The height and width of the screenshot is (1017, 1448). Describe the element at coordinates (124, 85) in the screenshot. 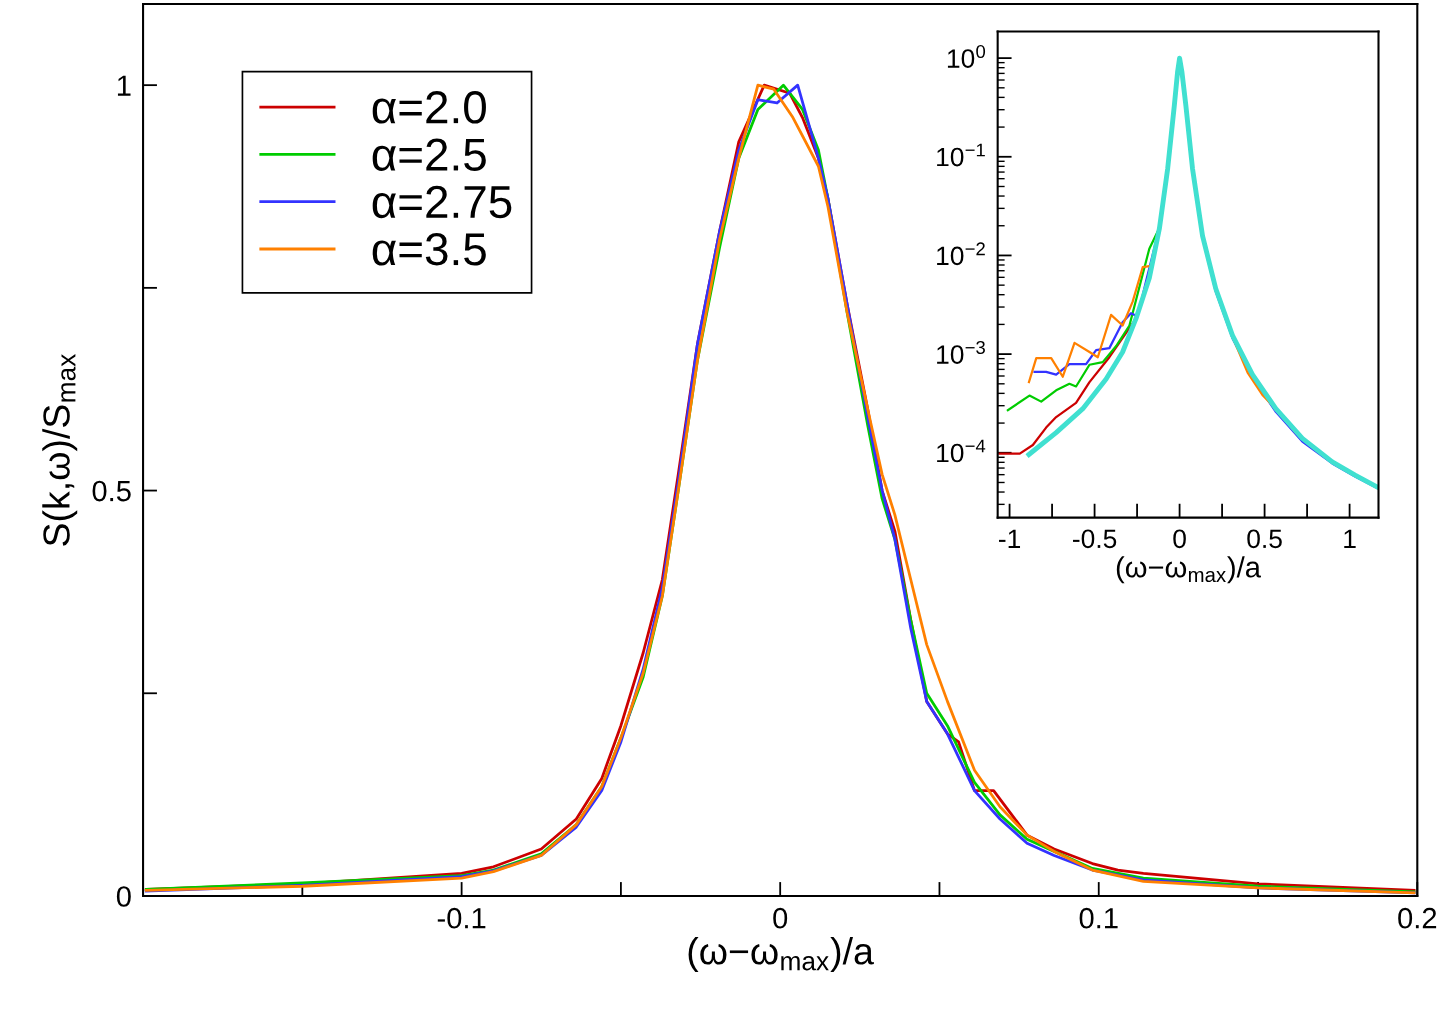

I see `y-tick-label: 1` at that location.